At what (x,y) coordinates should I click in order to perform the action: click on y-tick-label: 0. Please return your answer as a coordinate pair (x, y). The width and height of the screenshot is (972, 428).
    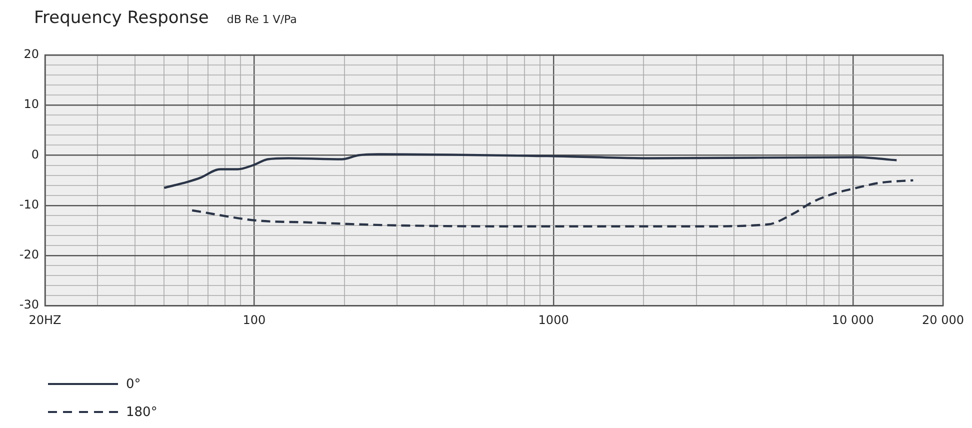
    Looking at the image, I should click on (35, 154).